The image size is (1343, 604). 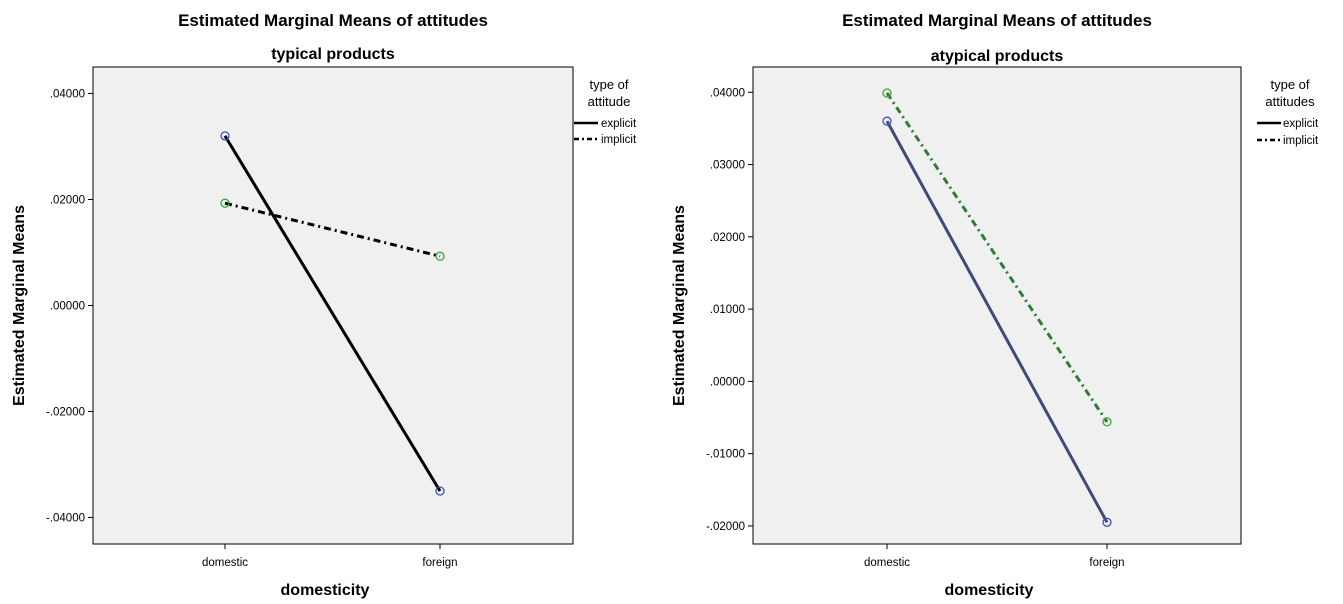 I want to click on legend: type of attitudes explicit implicit, so click(x=1288, y=112).